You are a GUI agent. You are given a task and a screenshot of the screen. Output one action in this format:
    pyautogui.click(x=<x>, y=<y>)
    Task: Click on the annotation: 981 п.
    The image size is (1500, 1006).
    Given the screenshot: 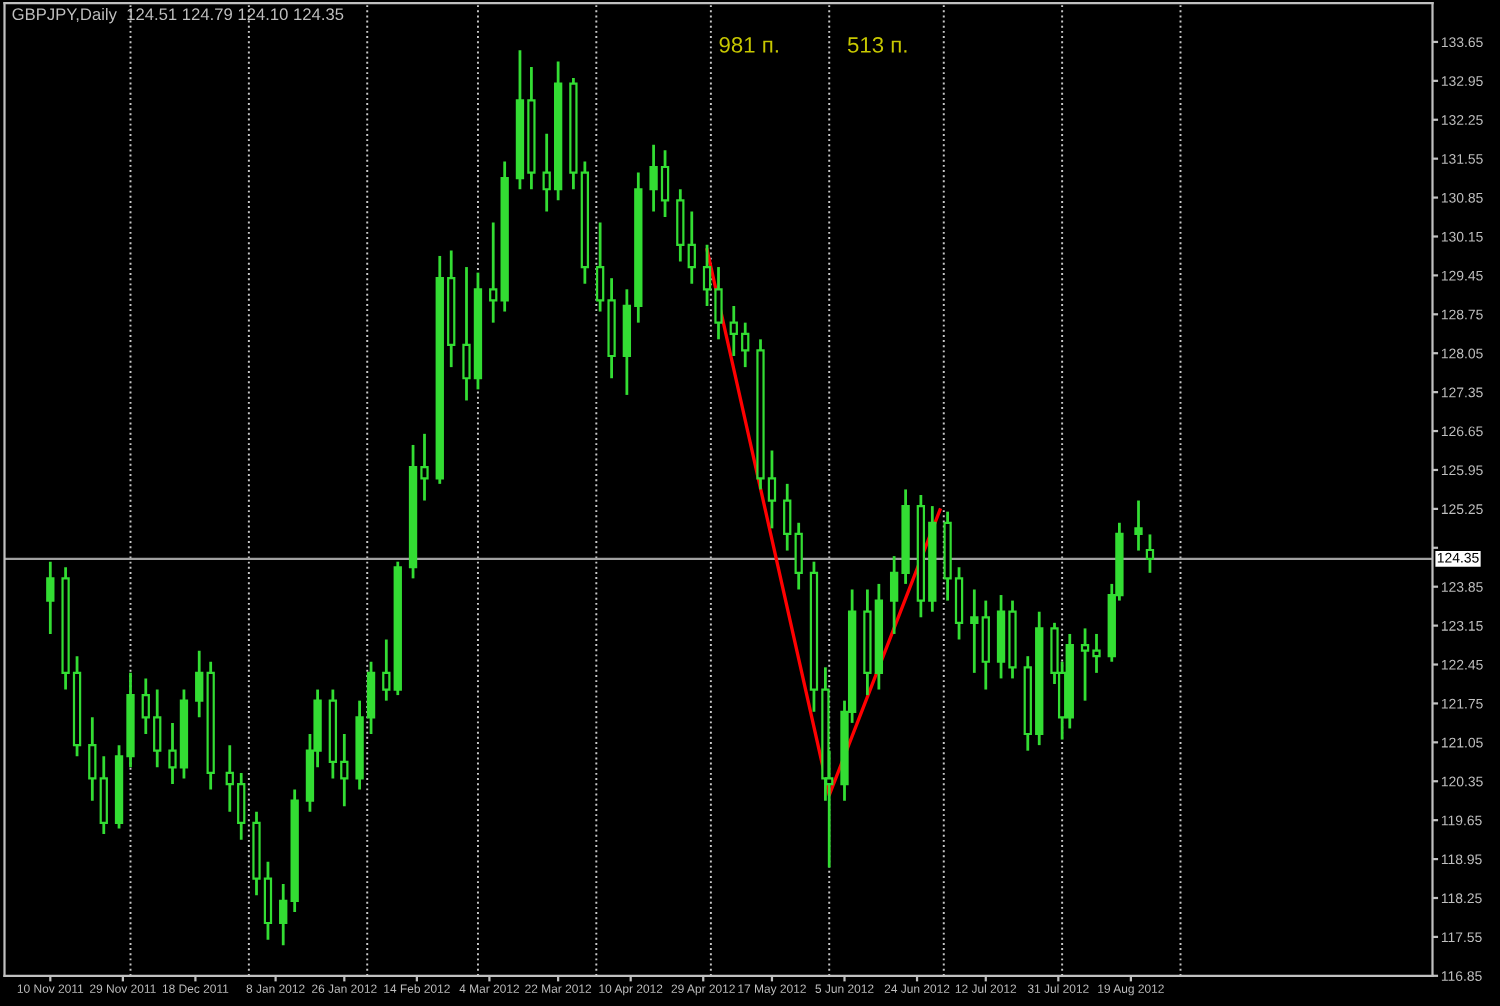 What is the action you would take?
    pyautogui.click(x=748, y=45)
    